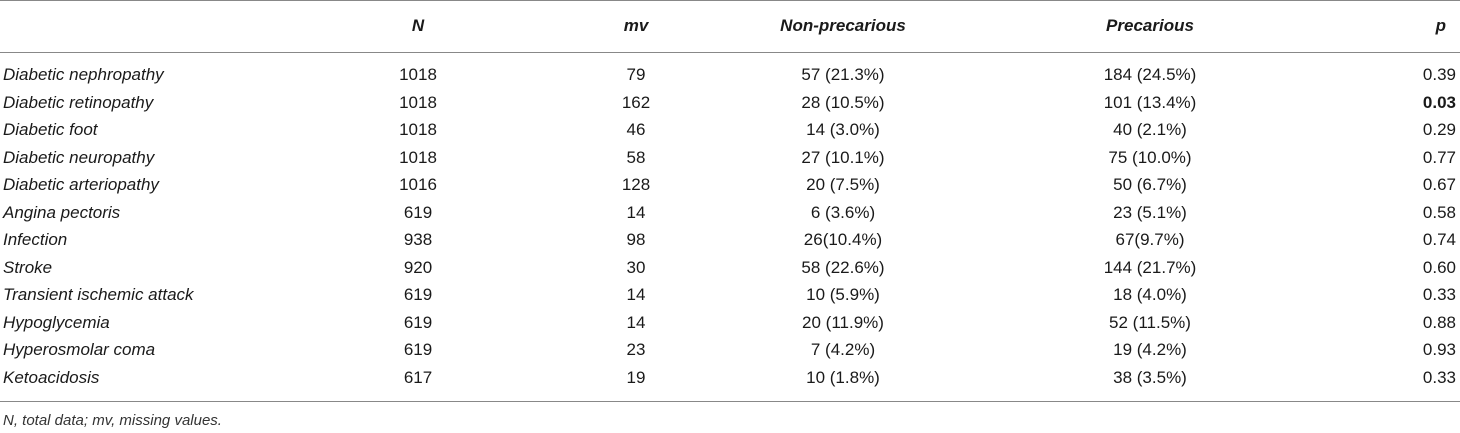 This screenshot has width=1460, height=433. What do you see at coordinates (636, 185) in the screenshot?
I see `cell-mv: 128` at bounding box center [636, 185].